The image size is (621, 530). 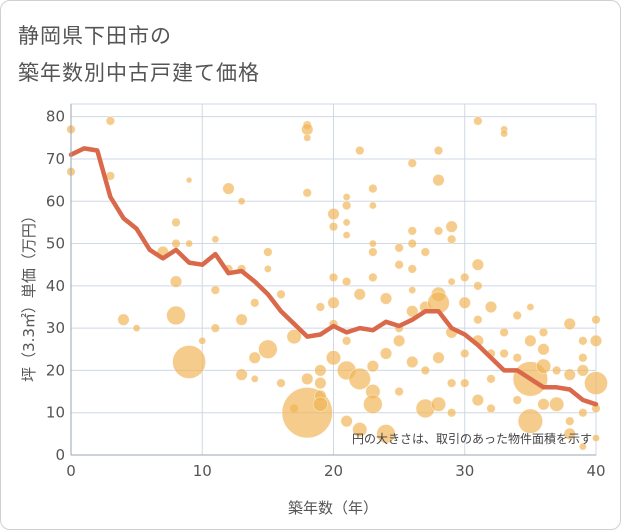 What do you see at coordinates (71, 471) in the screenshot?
I see `x-tick-label: 0` at bounding box center [71, 471].